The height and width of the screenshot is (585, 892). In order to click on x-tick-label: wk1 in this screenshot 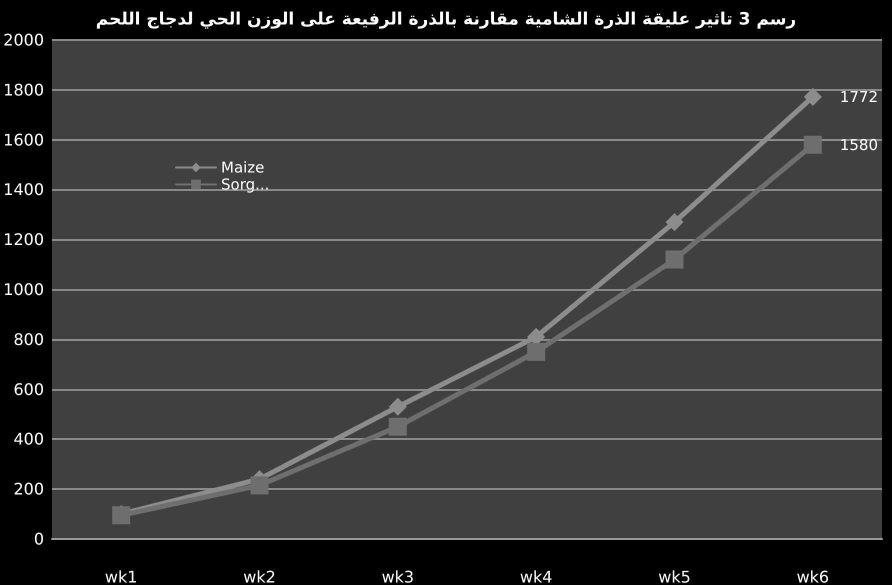, I will do `click(121, 576)`.